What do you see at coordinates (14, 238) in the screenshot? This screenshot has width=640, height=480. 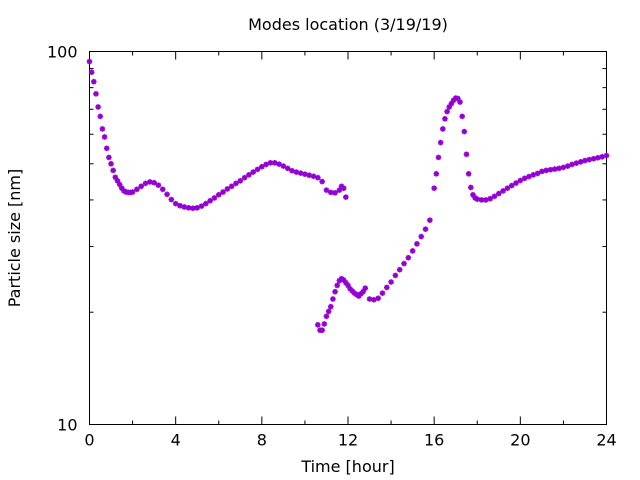 I see `y-axis-label: Particle size [nm]` at bounding box center [14, 238].